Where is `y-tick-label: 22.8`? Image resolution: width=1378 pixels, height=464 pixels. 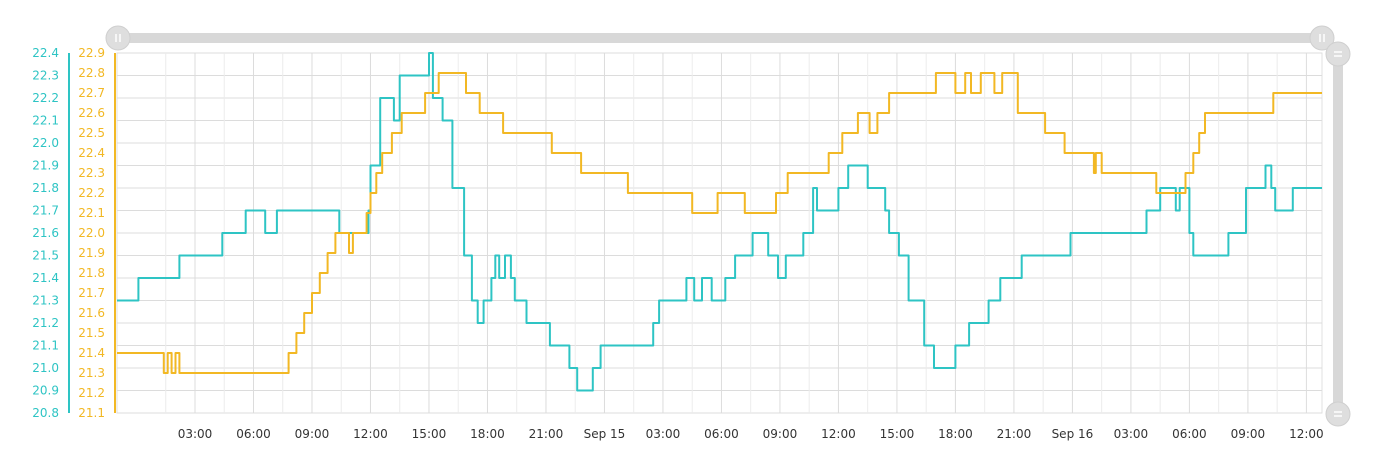
y-tick-label: 22.8 is located at coordinates (91, 73).